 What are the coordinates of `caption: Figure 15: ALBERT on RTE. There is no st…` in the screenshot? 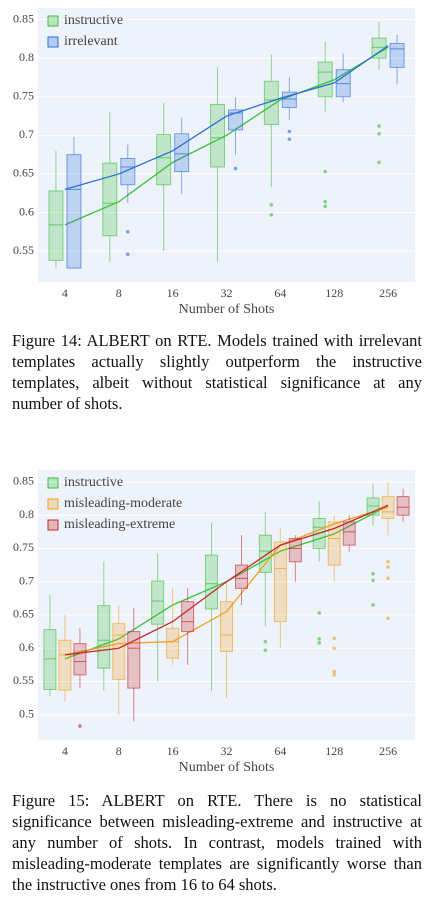 It's located at (217, 842).